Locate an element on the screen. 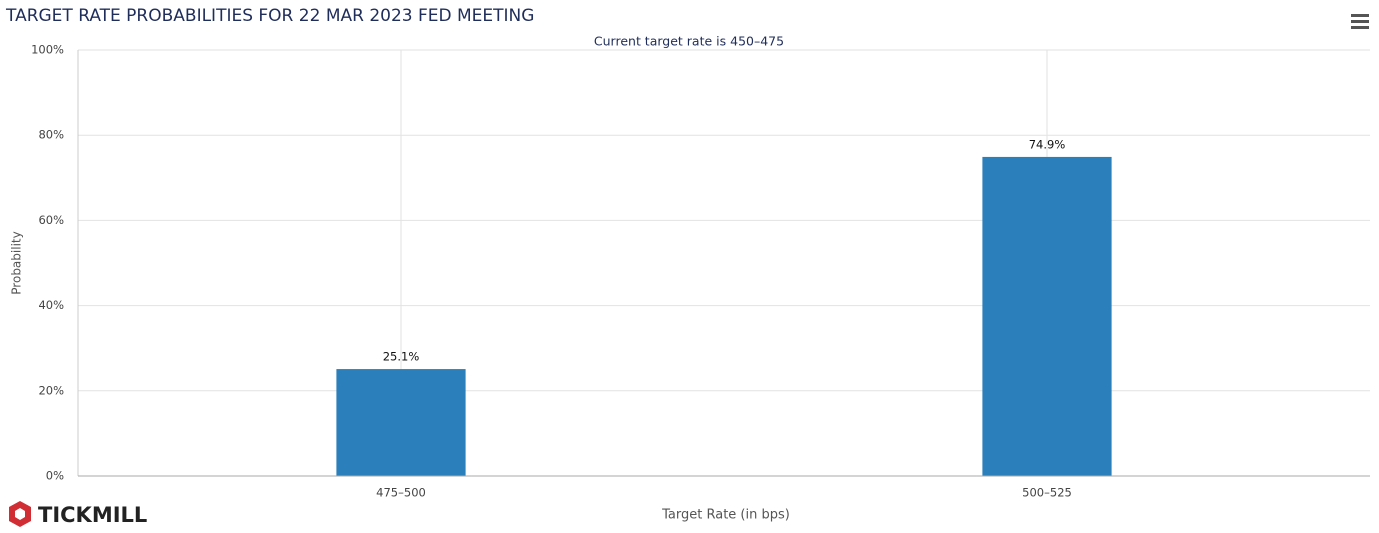 The image size is (1379, 533). y-axis-label: Probability is located at coordinates (17, 262).